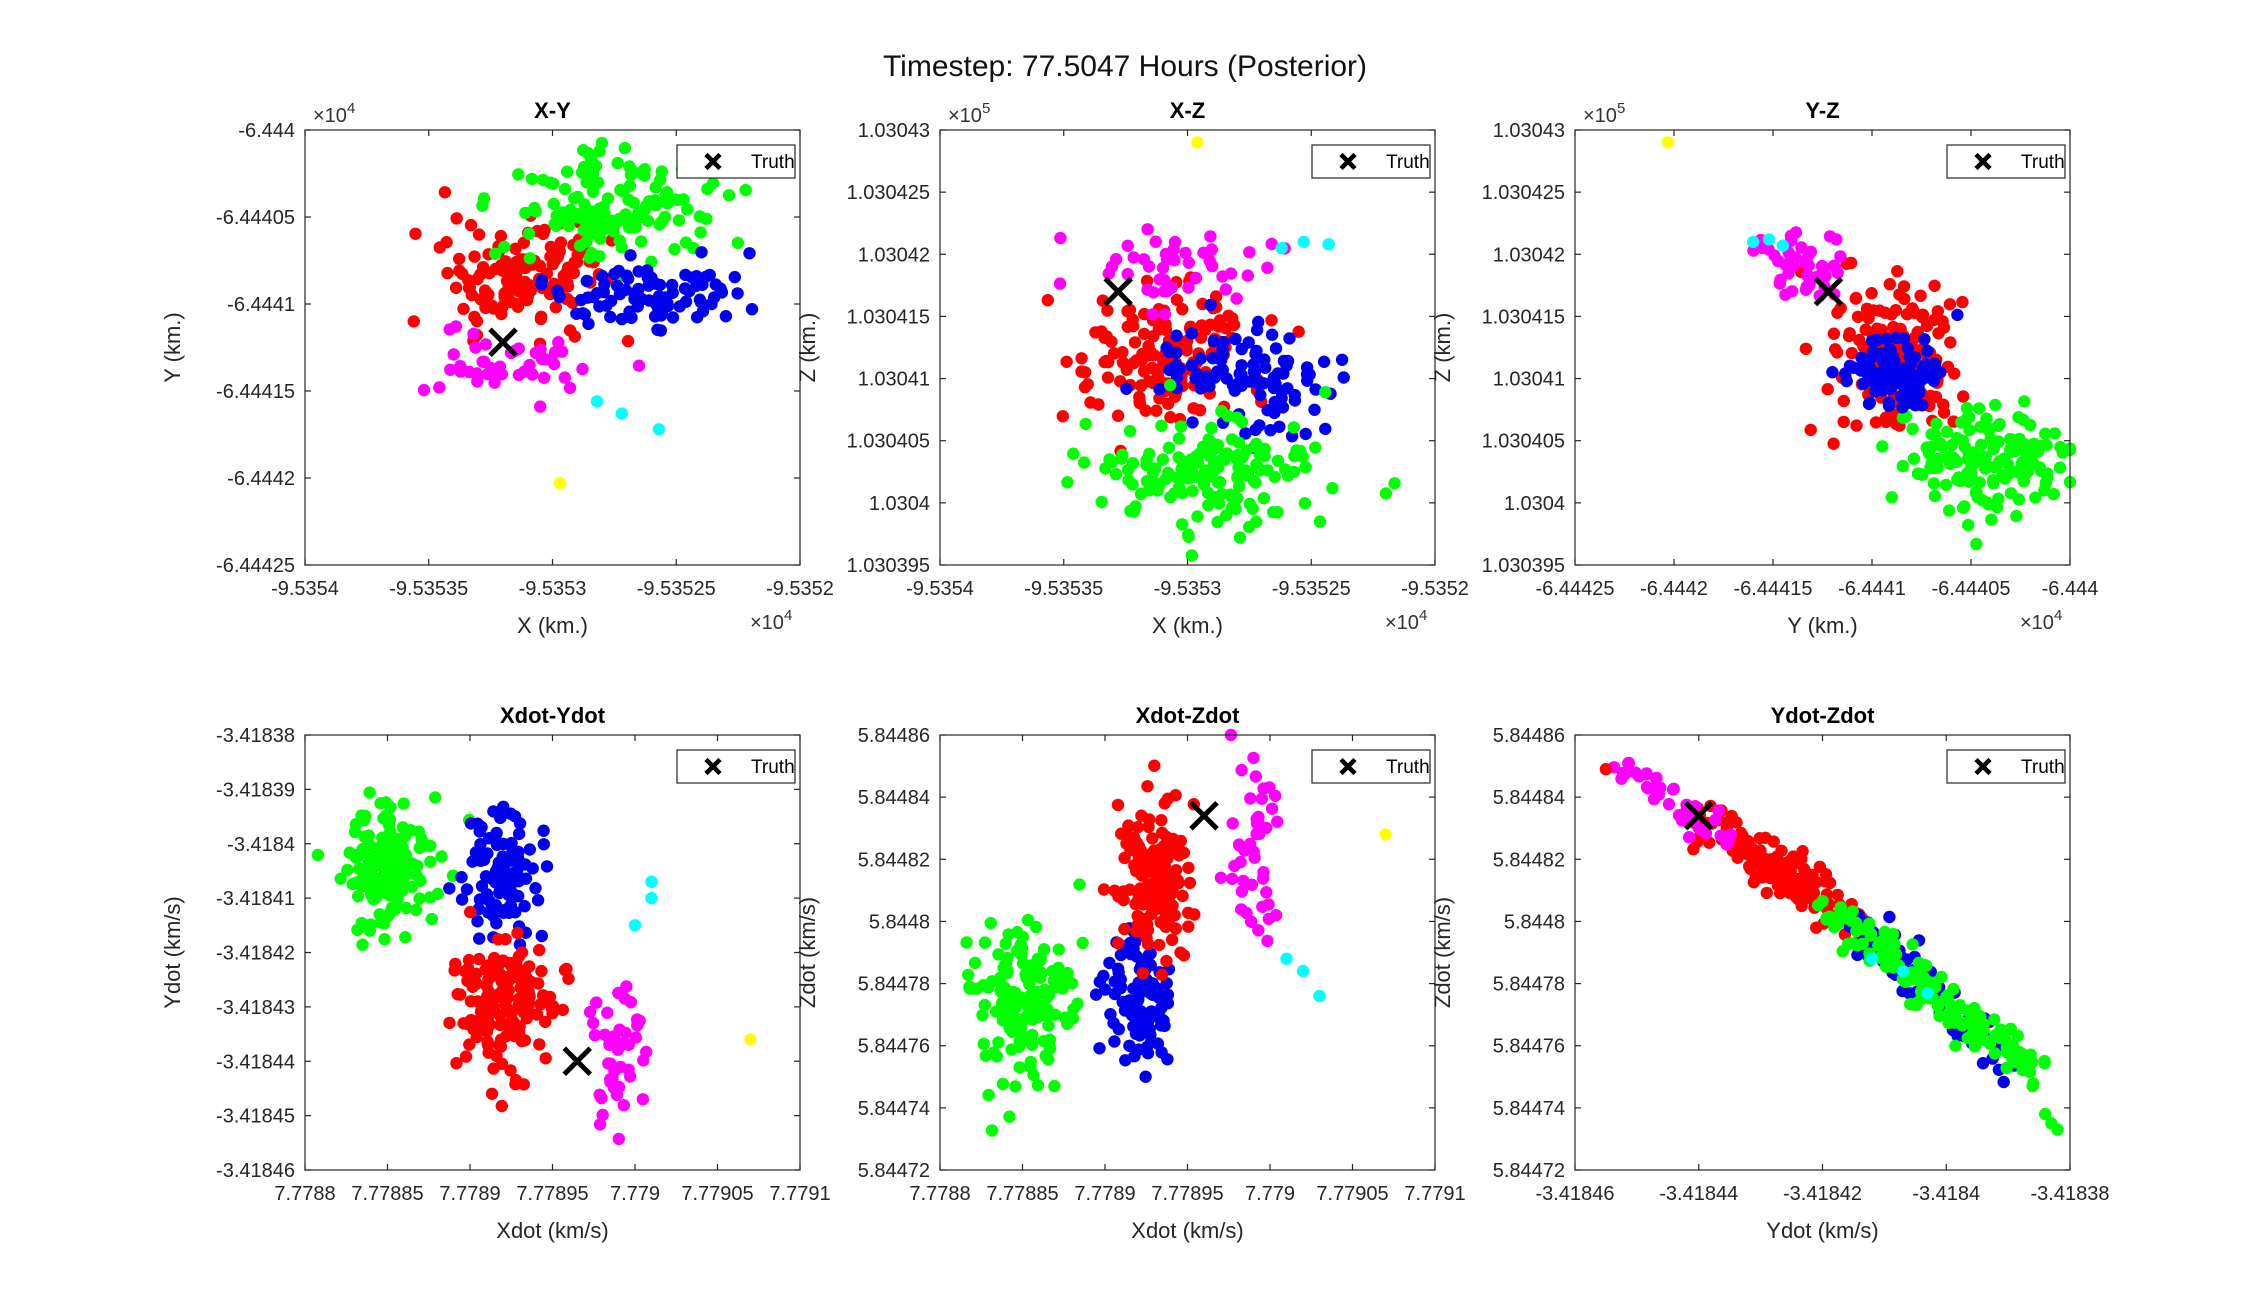 This screenshot has width=2250, height=1307. I want to click on x-tick-label: -6.4442, so click(1674, 589).